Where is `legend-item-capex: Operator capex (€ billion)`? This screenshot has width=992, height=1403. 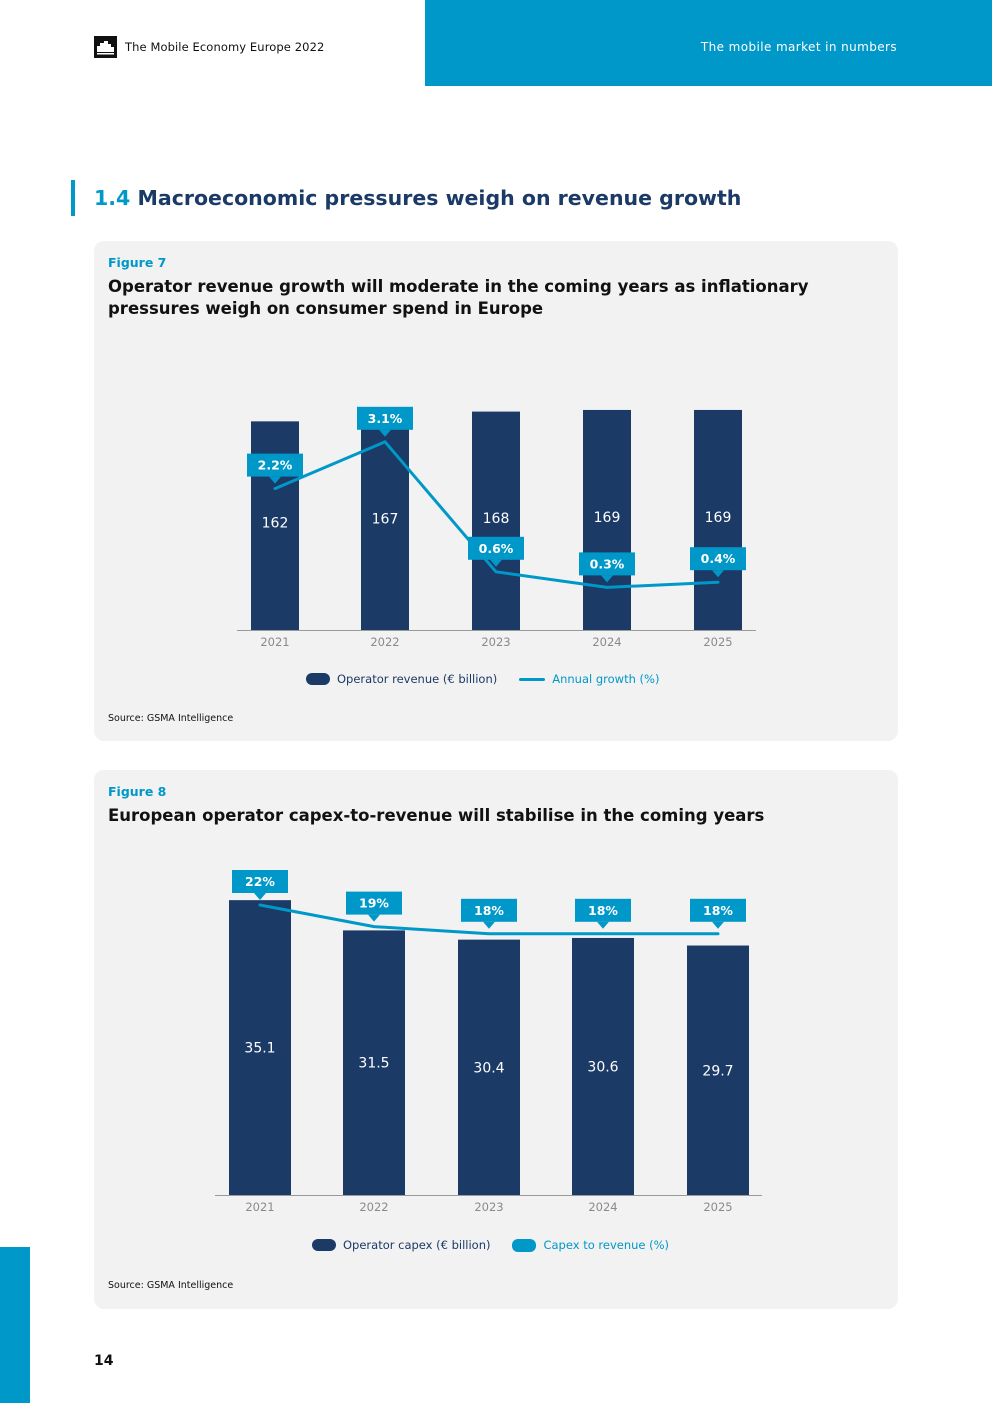 legend-item-capex: Operator capex (€ billion) is located at coordinates (401, 1245).